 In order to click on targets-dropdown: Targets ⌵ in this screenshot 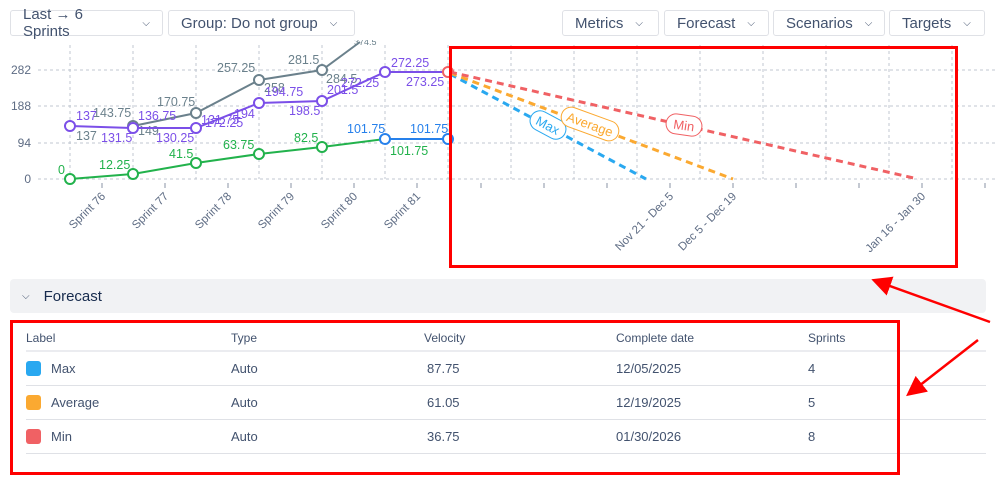, I will do `click(937, 23)`.